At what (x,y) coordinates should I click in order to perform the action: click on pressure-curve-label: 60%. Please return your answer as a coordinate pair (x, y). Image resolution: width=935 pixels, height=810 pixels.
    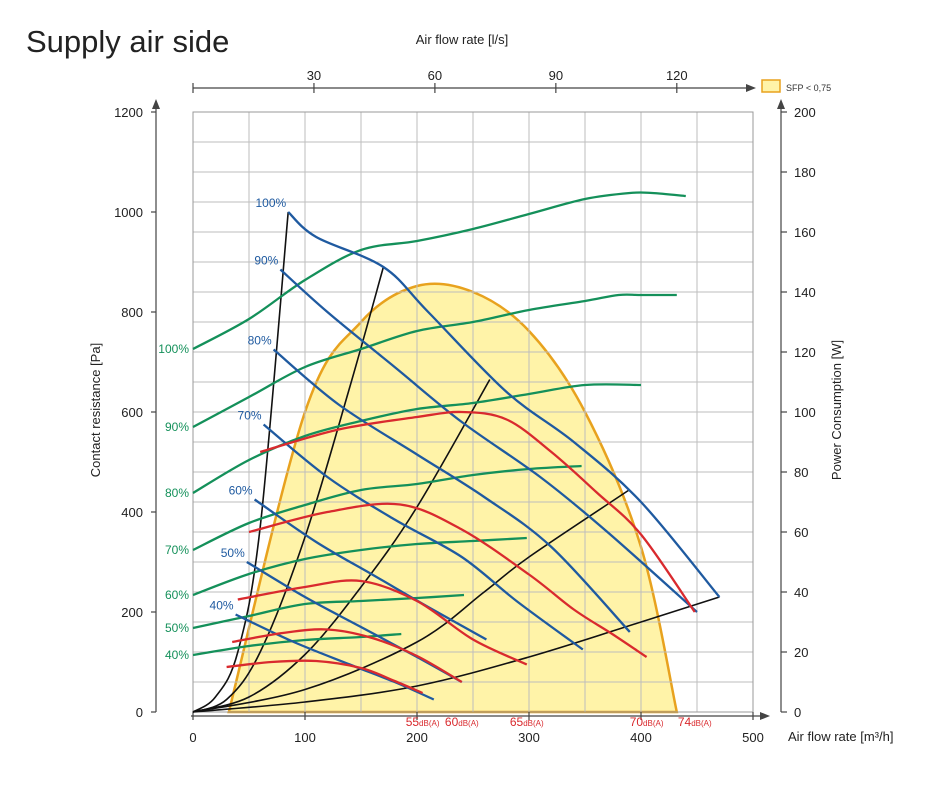
    Looking at the image, I should click on (241, 491).